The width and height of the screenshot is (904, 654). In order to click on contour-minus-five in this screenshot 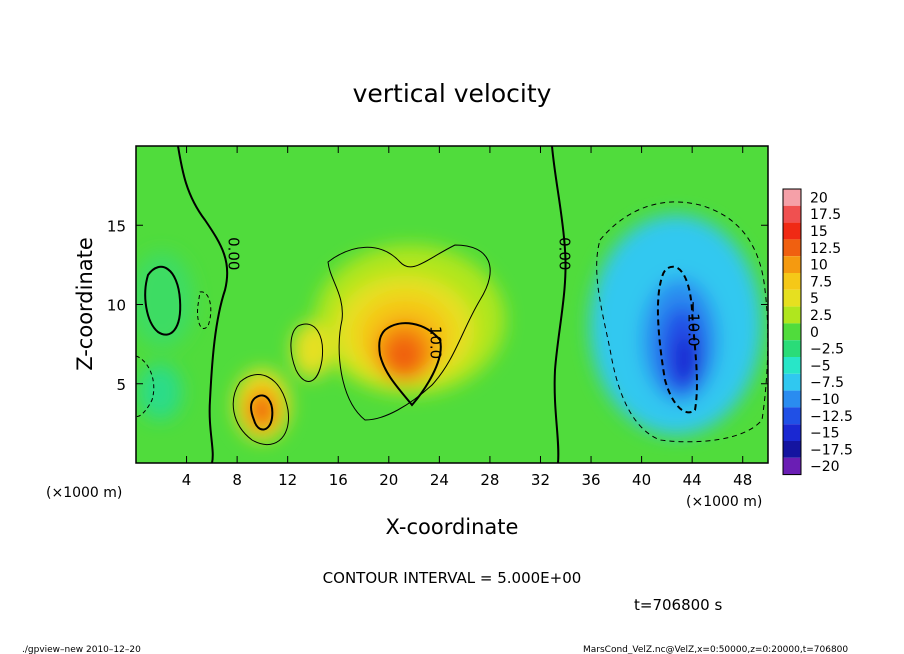, I will do `click(682, 322)`.